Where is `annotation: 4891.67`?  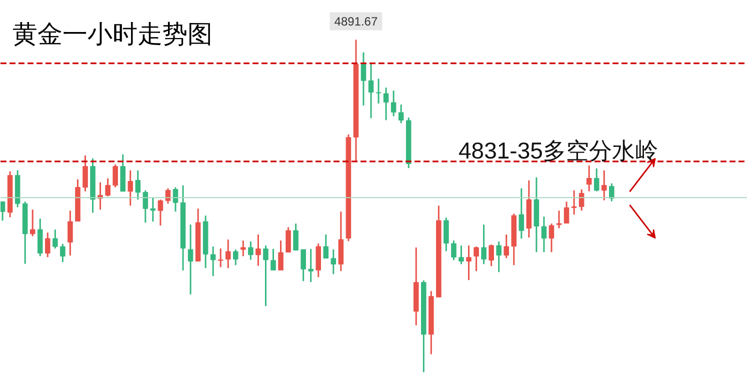
annotation: 4891.67 is located at coordinates (356, 21).